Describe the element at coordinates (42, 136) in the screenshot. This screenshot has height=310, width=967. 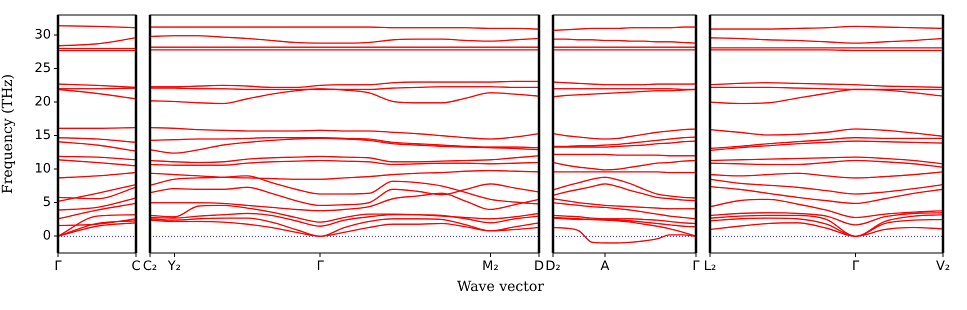
I see `y-tick-label: 15` at that location.